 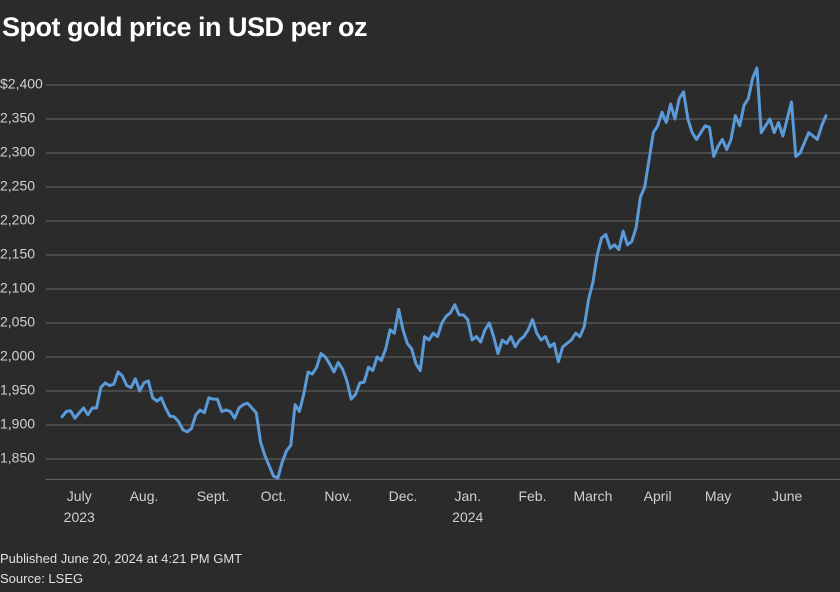 I want to click on x-tick-label: April, so click(x=657, y=496).